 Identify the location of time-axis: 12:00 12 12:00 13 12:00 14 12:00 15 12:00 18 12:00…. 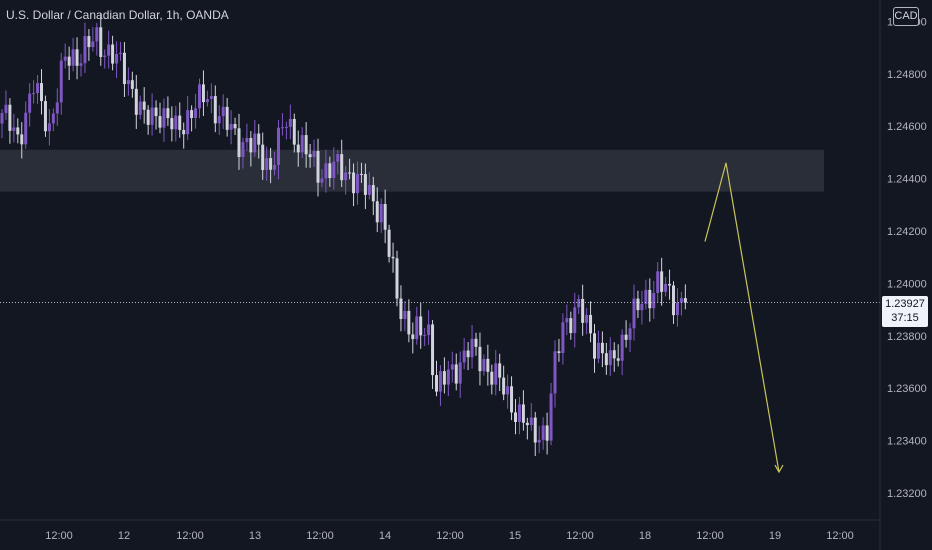
(449, 536).